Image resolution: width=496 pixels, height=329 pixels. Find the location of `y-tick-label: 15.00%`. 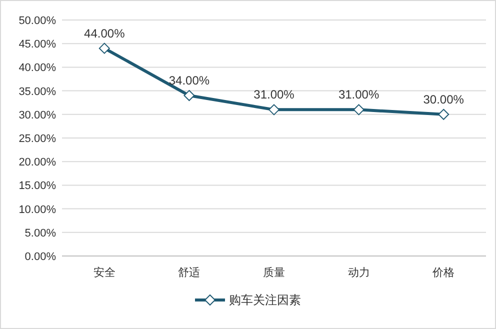

y-tick-label: 15.00% is located at coordinates (37, 186).